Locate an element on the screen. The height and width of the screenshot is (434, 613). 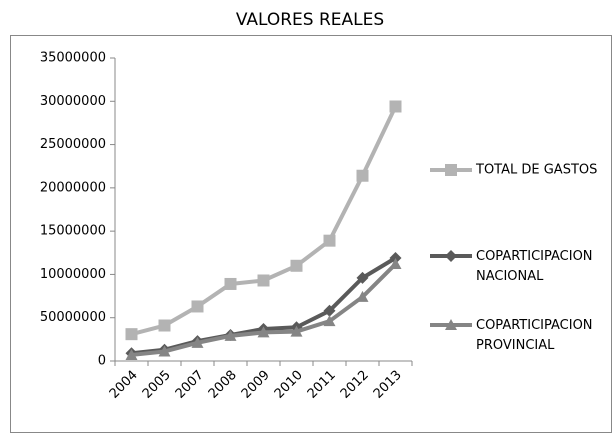
y-tick-label: 0 is located at coordinates (102, 361).